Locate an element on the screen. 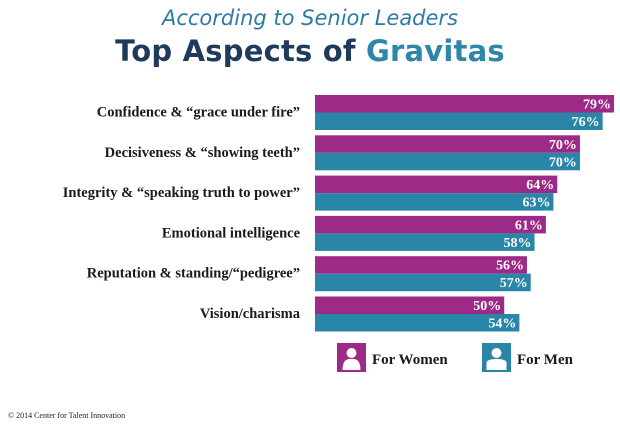 This screenshot has width=620, height=425. data-label-women: 79% is located at coordinates (597, 105).